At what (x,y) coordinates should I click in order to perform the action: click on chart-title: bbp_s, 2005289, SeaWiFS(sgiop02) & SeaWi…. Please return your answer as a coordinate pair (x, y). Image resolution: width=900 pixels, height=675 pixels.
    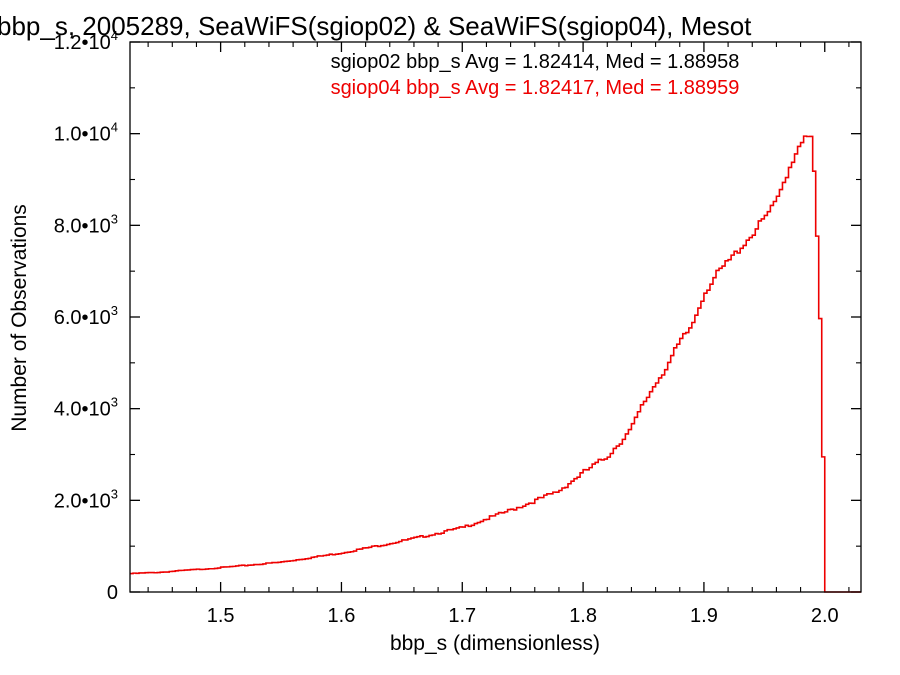
    Looking at the image, I should click on (376, 26).